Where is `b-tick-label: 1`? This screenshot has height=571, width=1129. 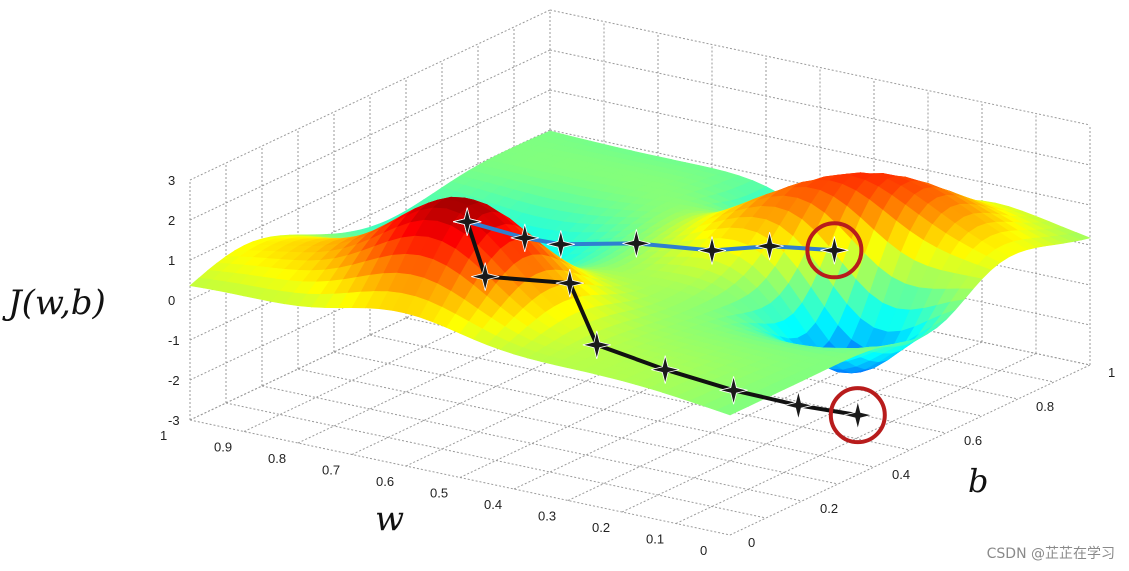
b-tick-label: 1 is located at coordinates (1111, 372).